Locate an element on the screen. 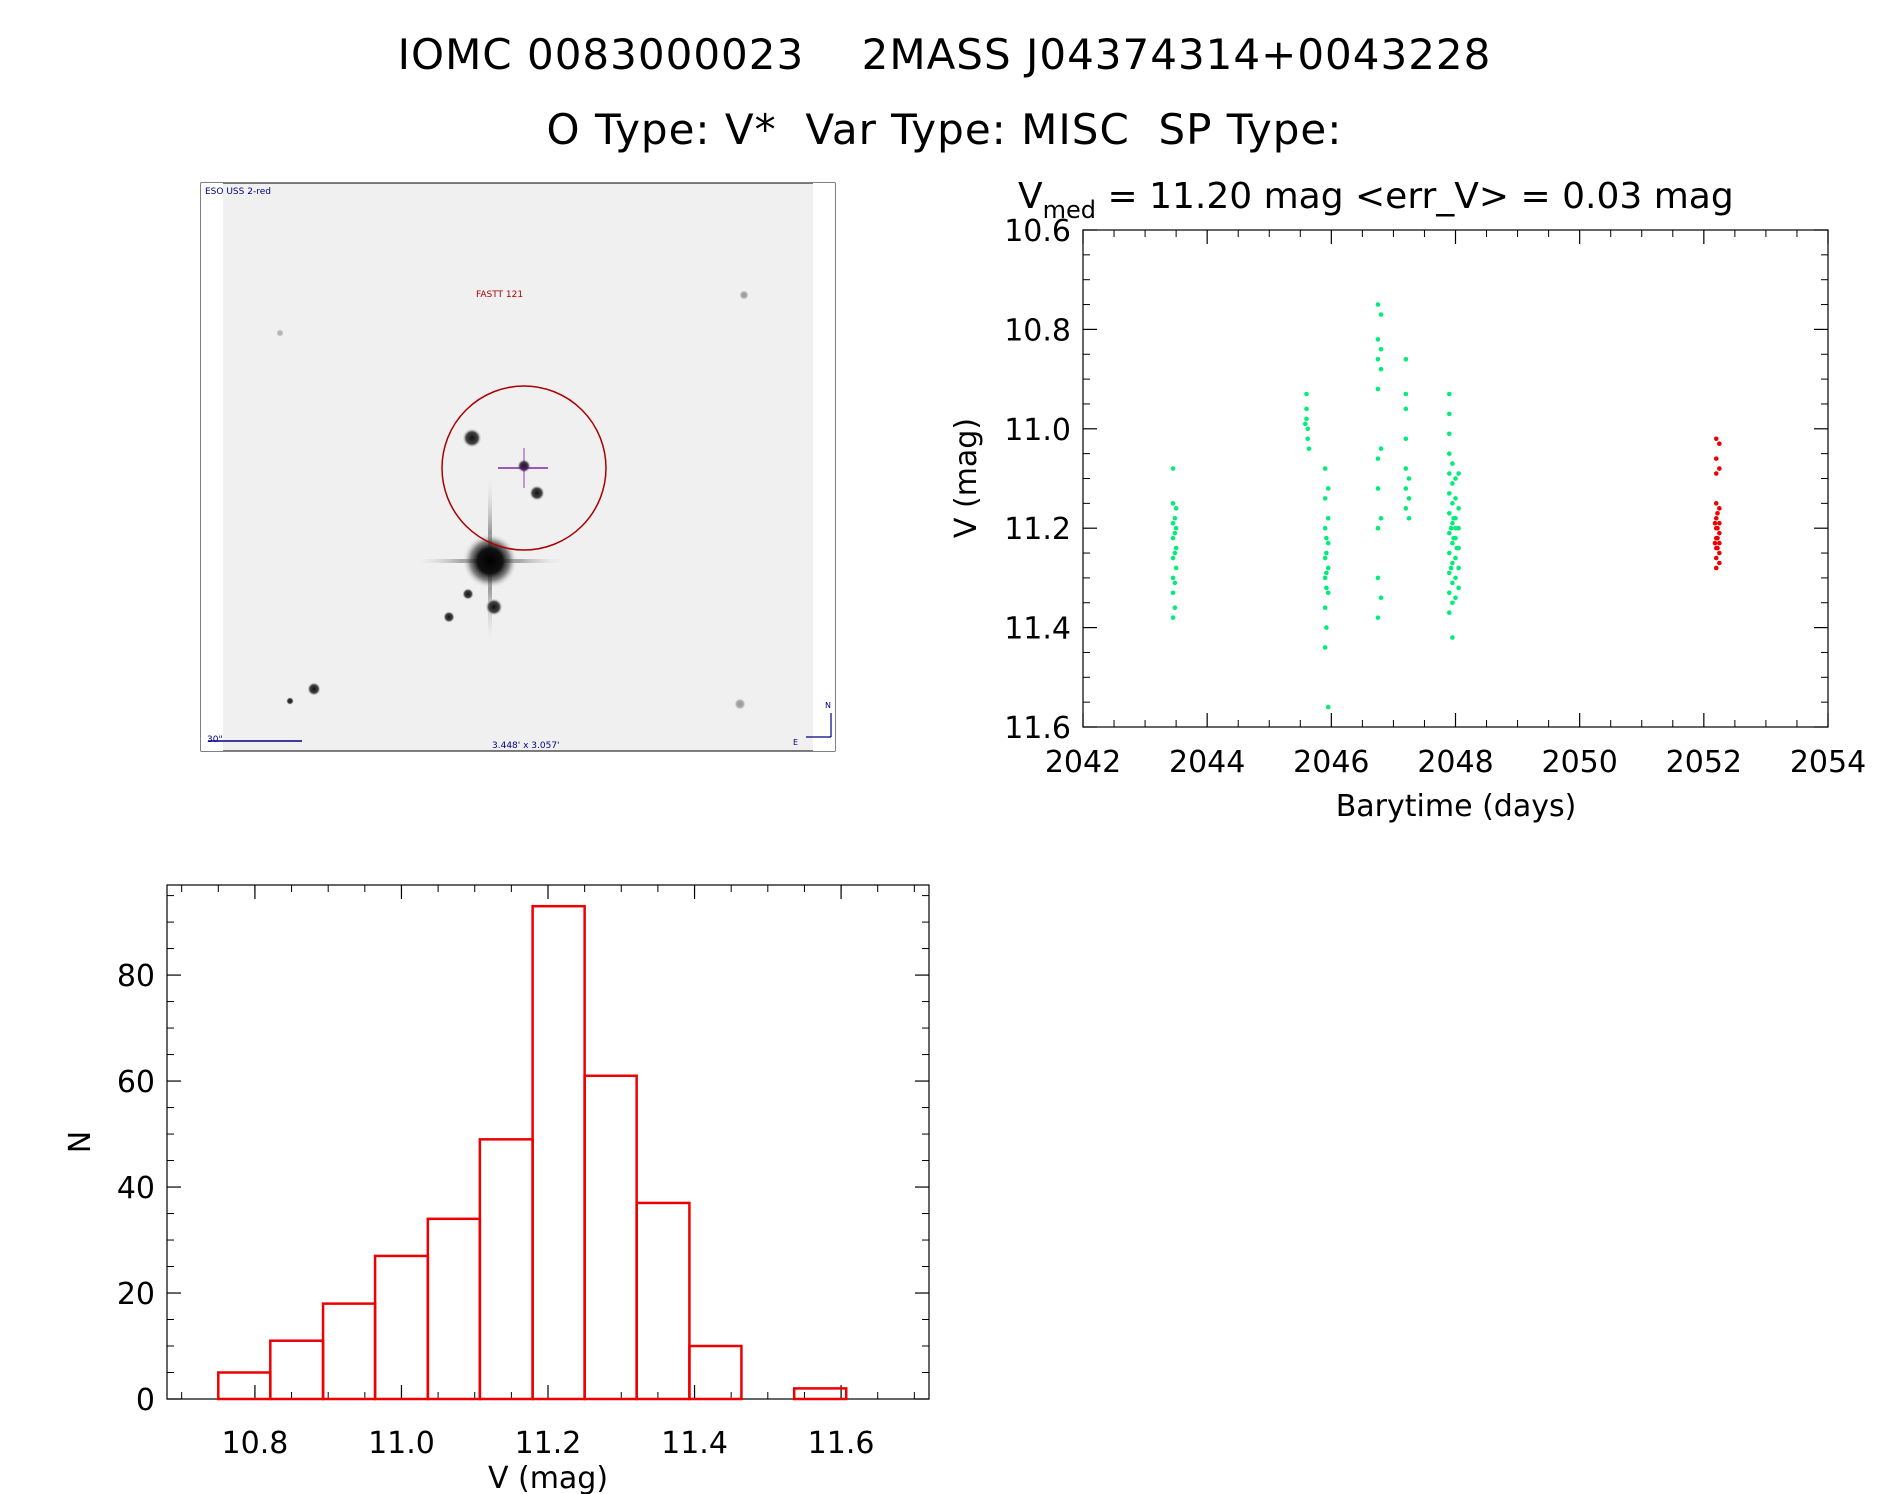  x-tick-label: 10.8 is located at coordinates (255, 1443).